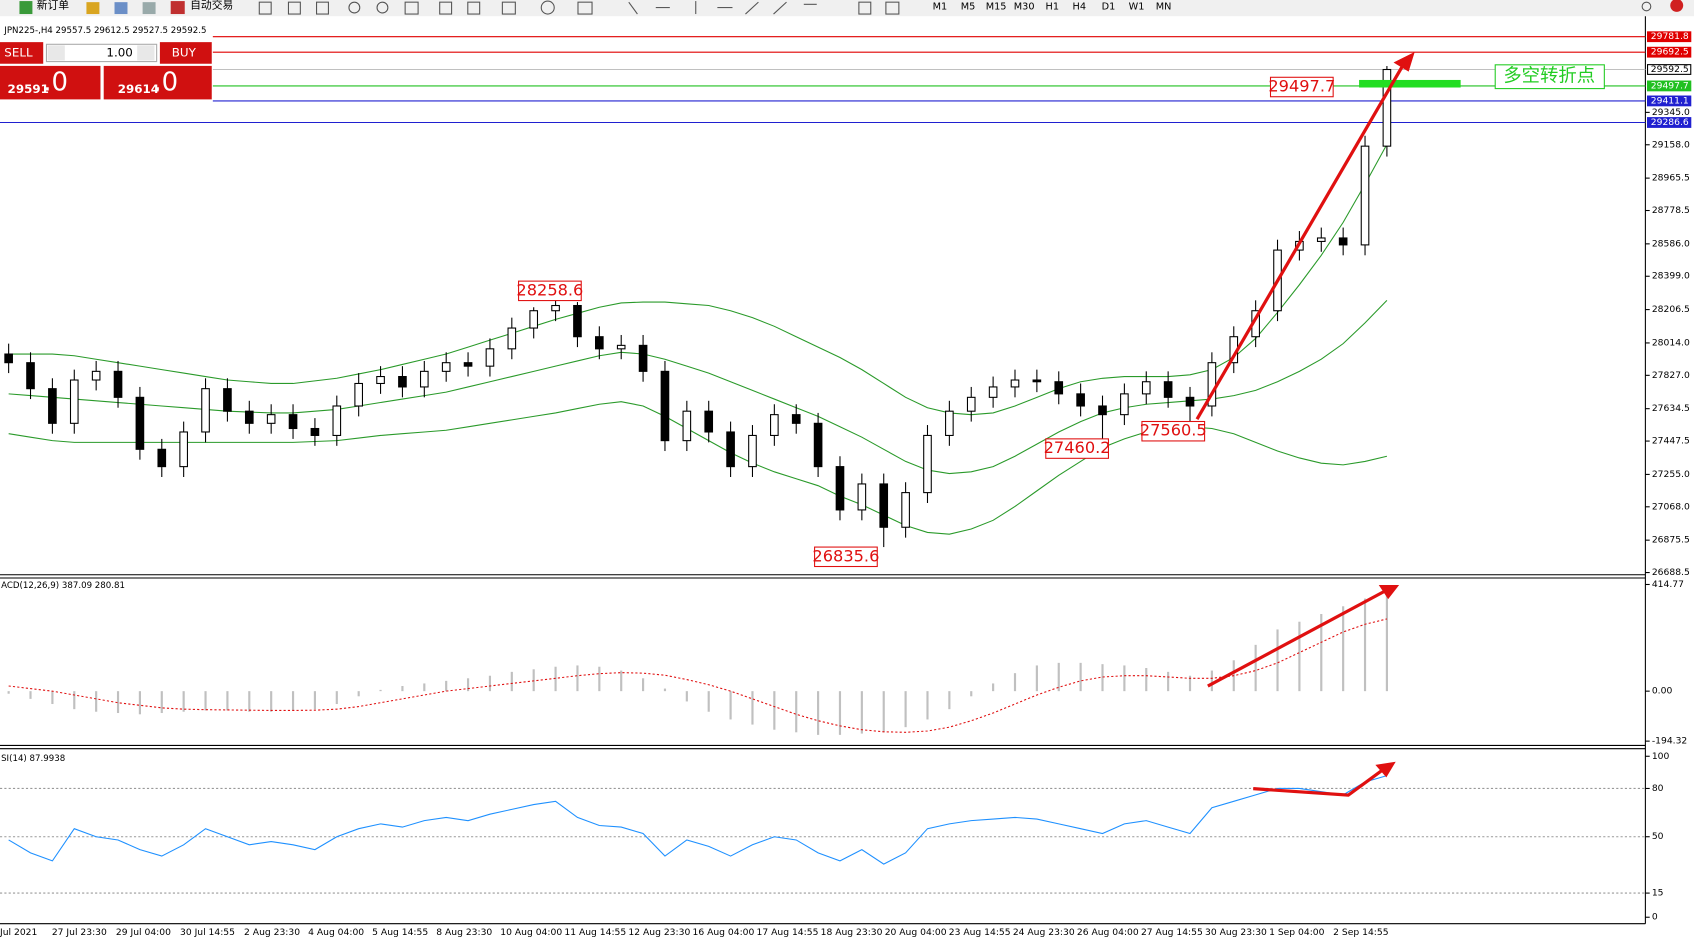 The width and height of the screenshot is (1694, 941). I want to click on level-label: 29592.5, so click(1670, 69).